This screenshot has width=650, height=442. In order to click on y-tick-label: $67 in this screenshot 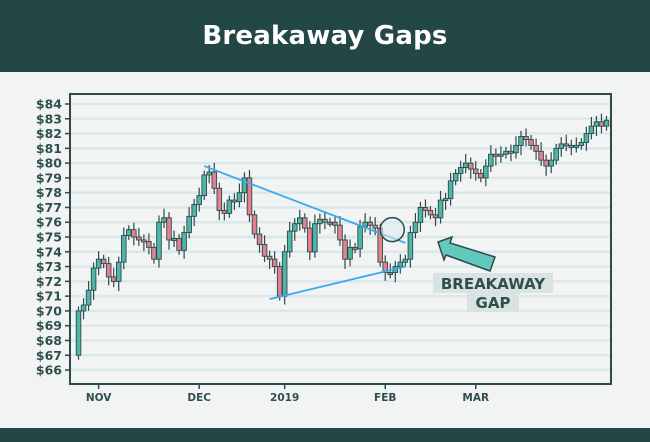, I will do `click(49, 355)`.